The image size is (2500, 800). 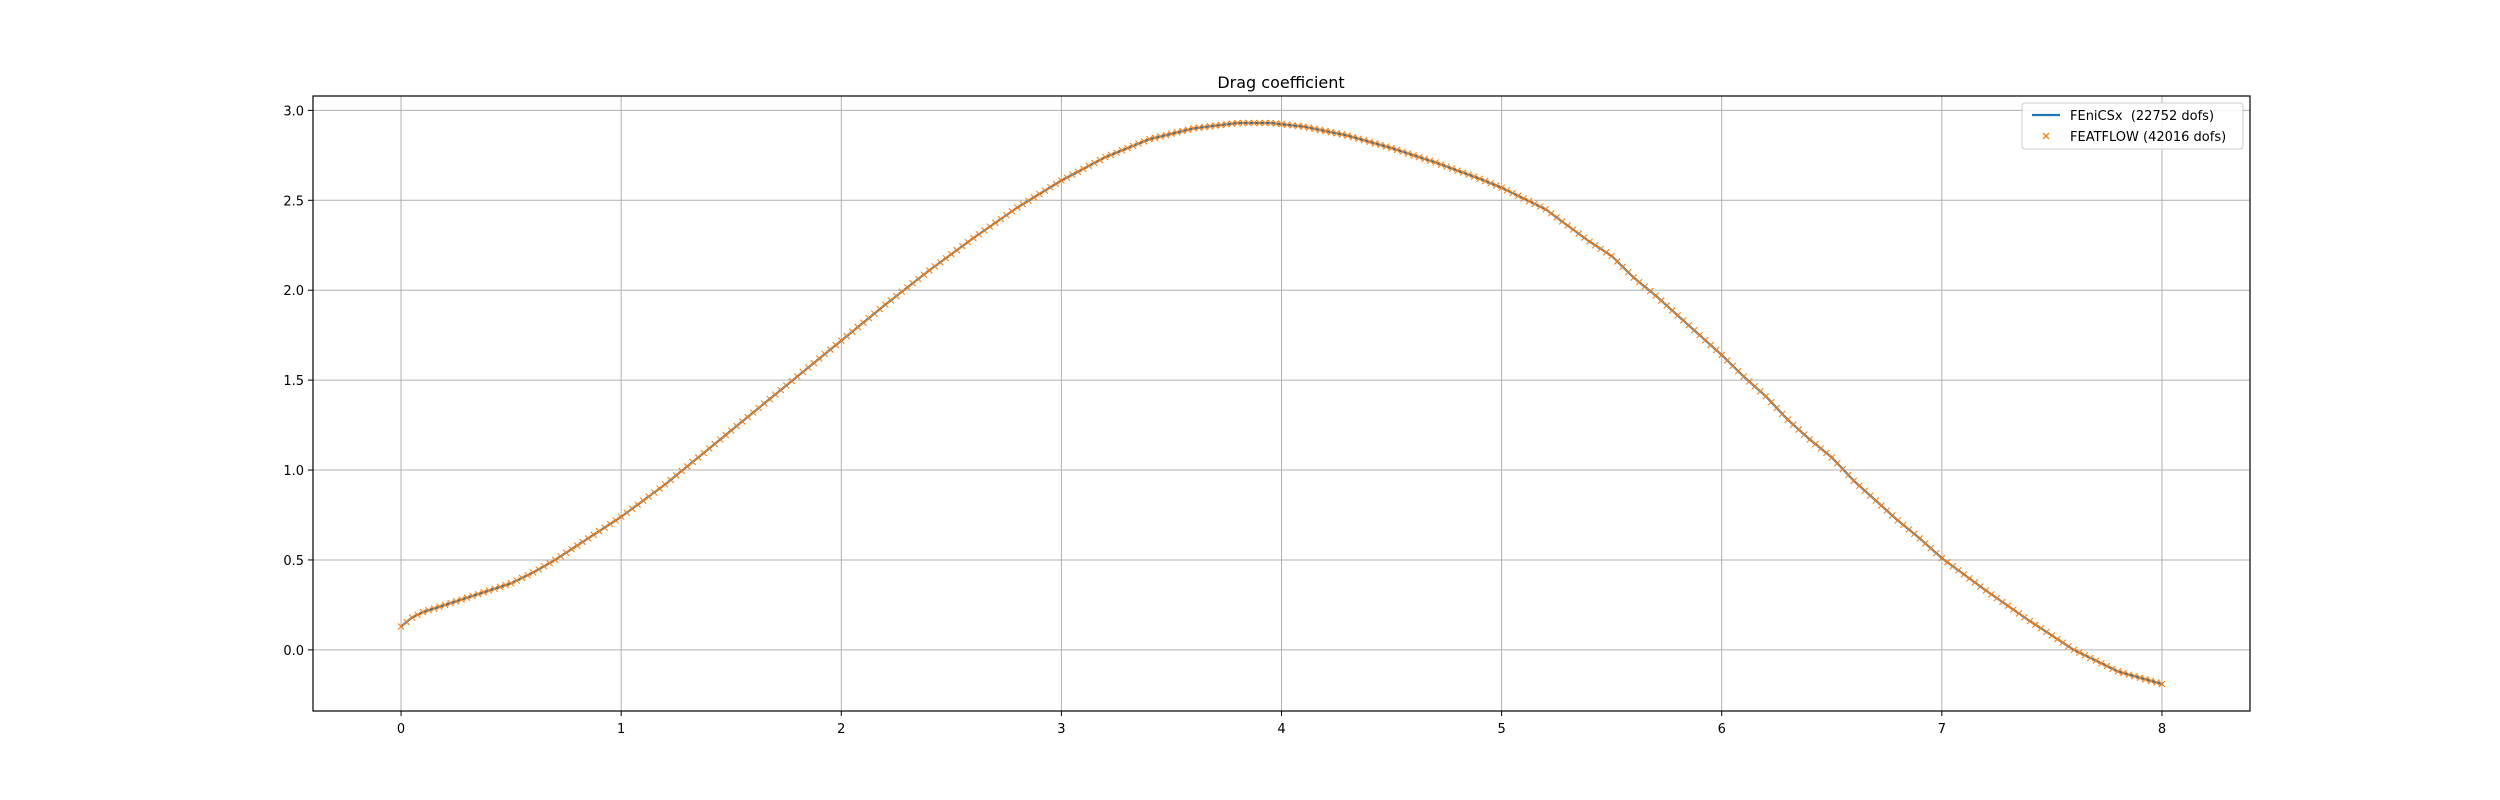 I want to click on x-tick-label: 2, so click(x=841, y=729).